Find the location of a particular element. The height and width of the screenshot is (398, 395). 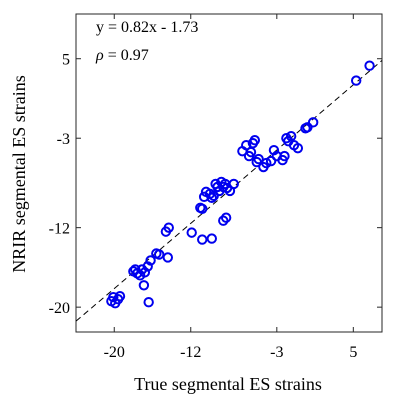

x-axis-label: True segmental ES strains is located at coordinates (228, 384).